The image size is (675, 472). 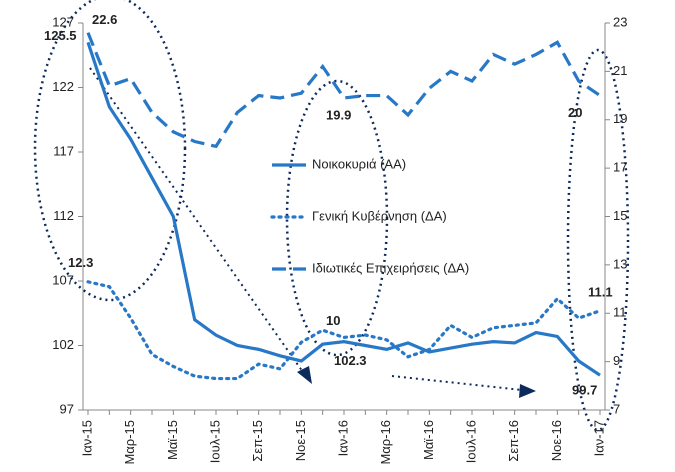 I want to click on y2-tick-label: 21, so click(x=620, y=70).